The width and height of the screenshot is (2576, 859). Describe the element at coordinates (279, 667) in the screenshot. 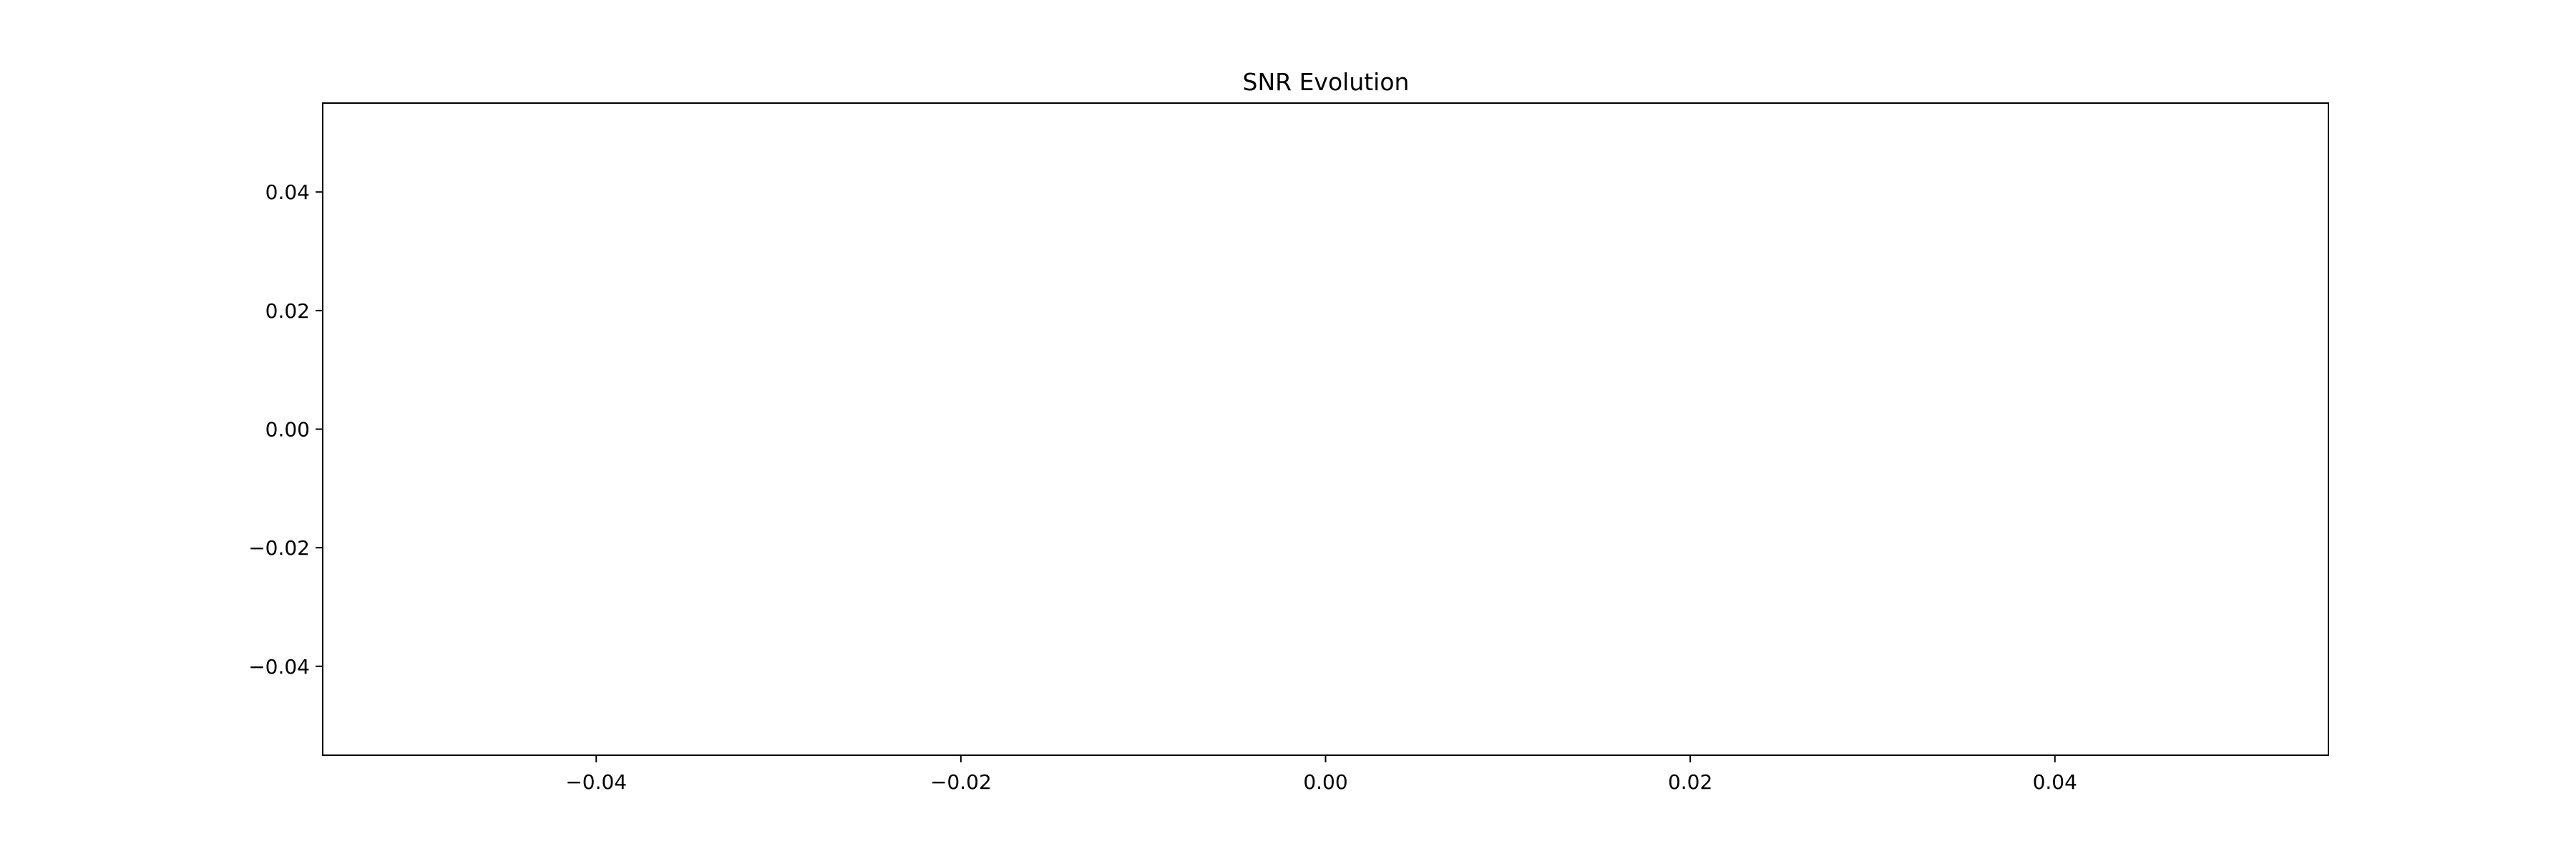

I see `y-tick-label: −0.04` at that location.